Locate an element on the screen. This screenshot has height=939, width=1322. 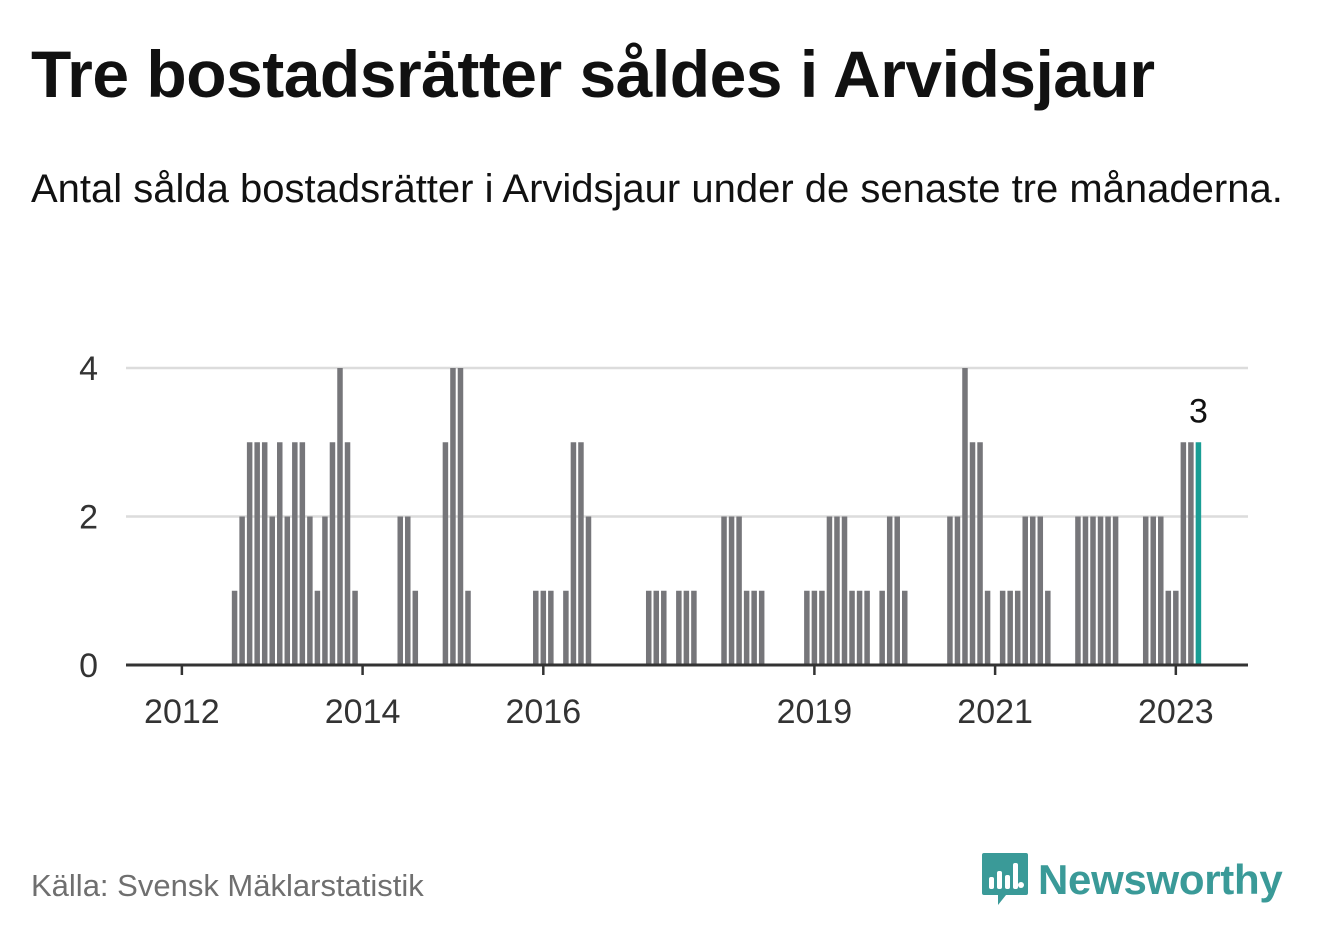
y-tick-label: 2 is located at coordinates (88, 518).